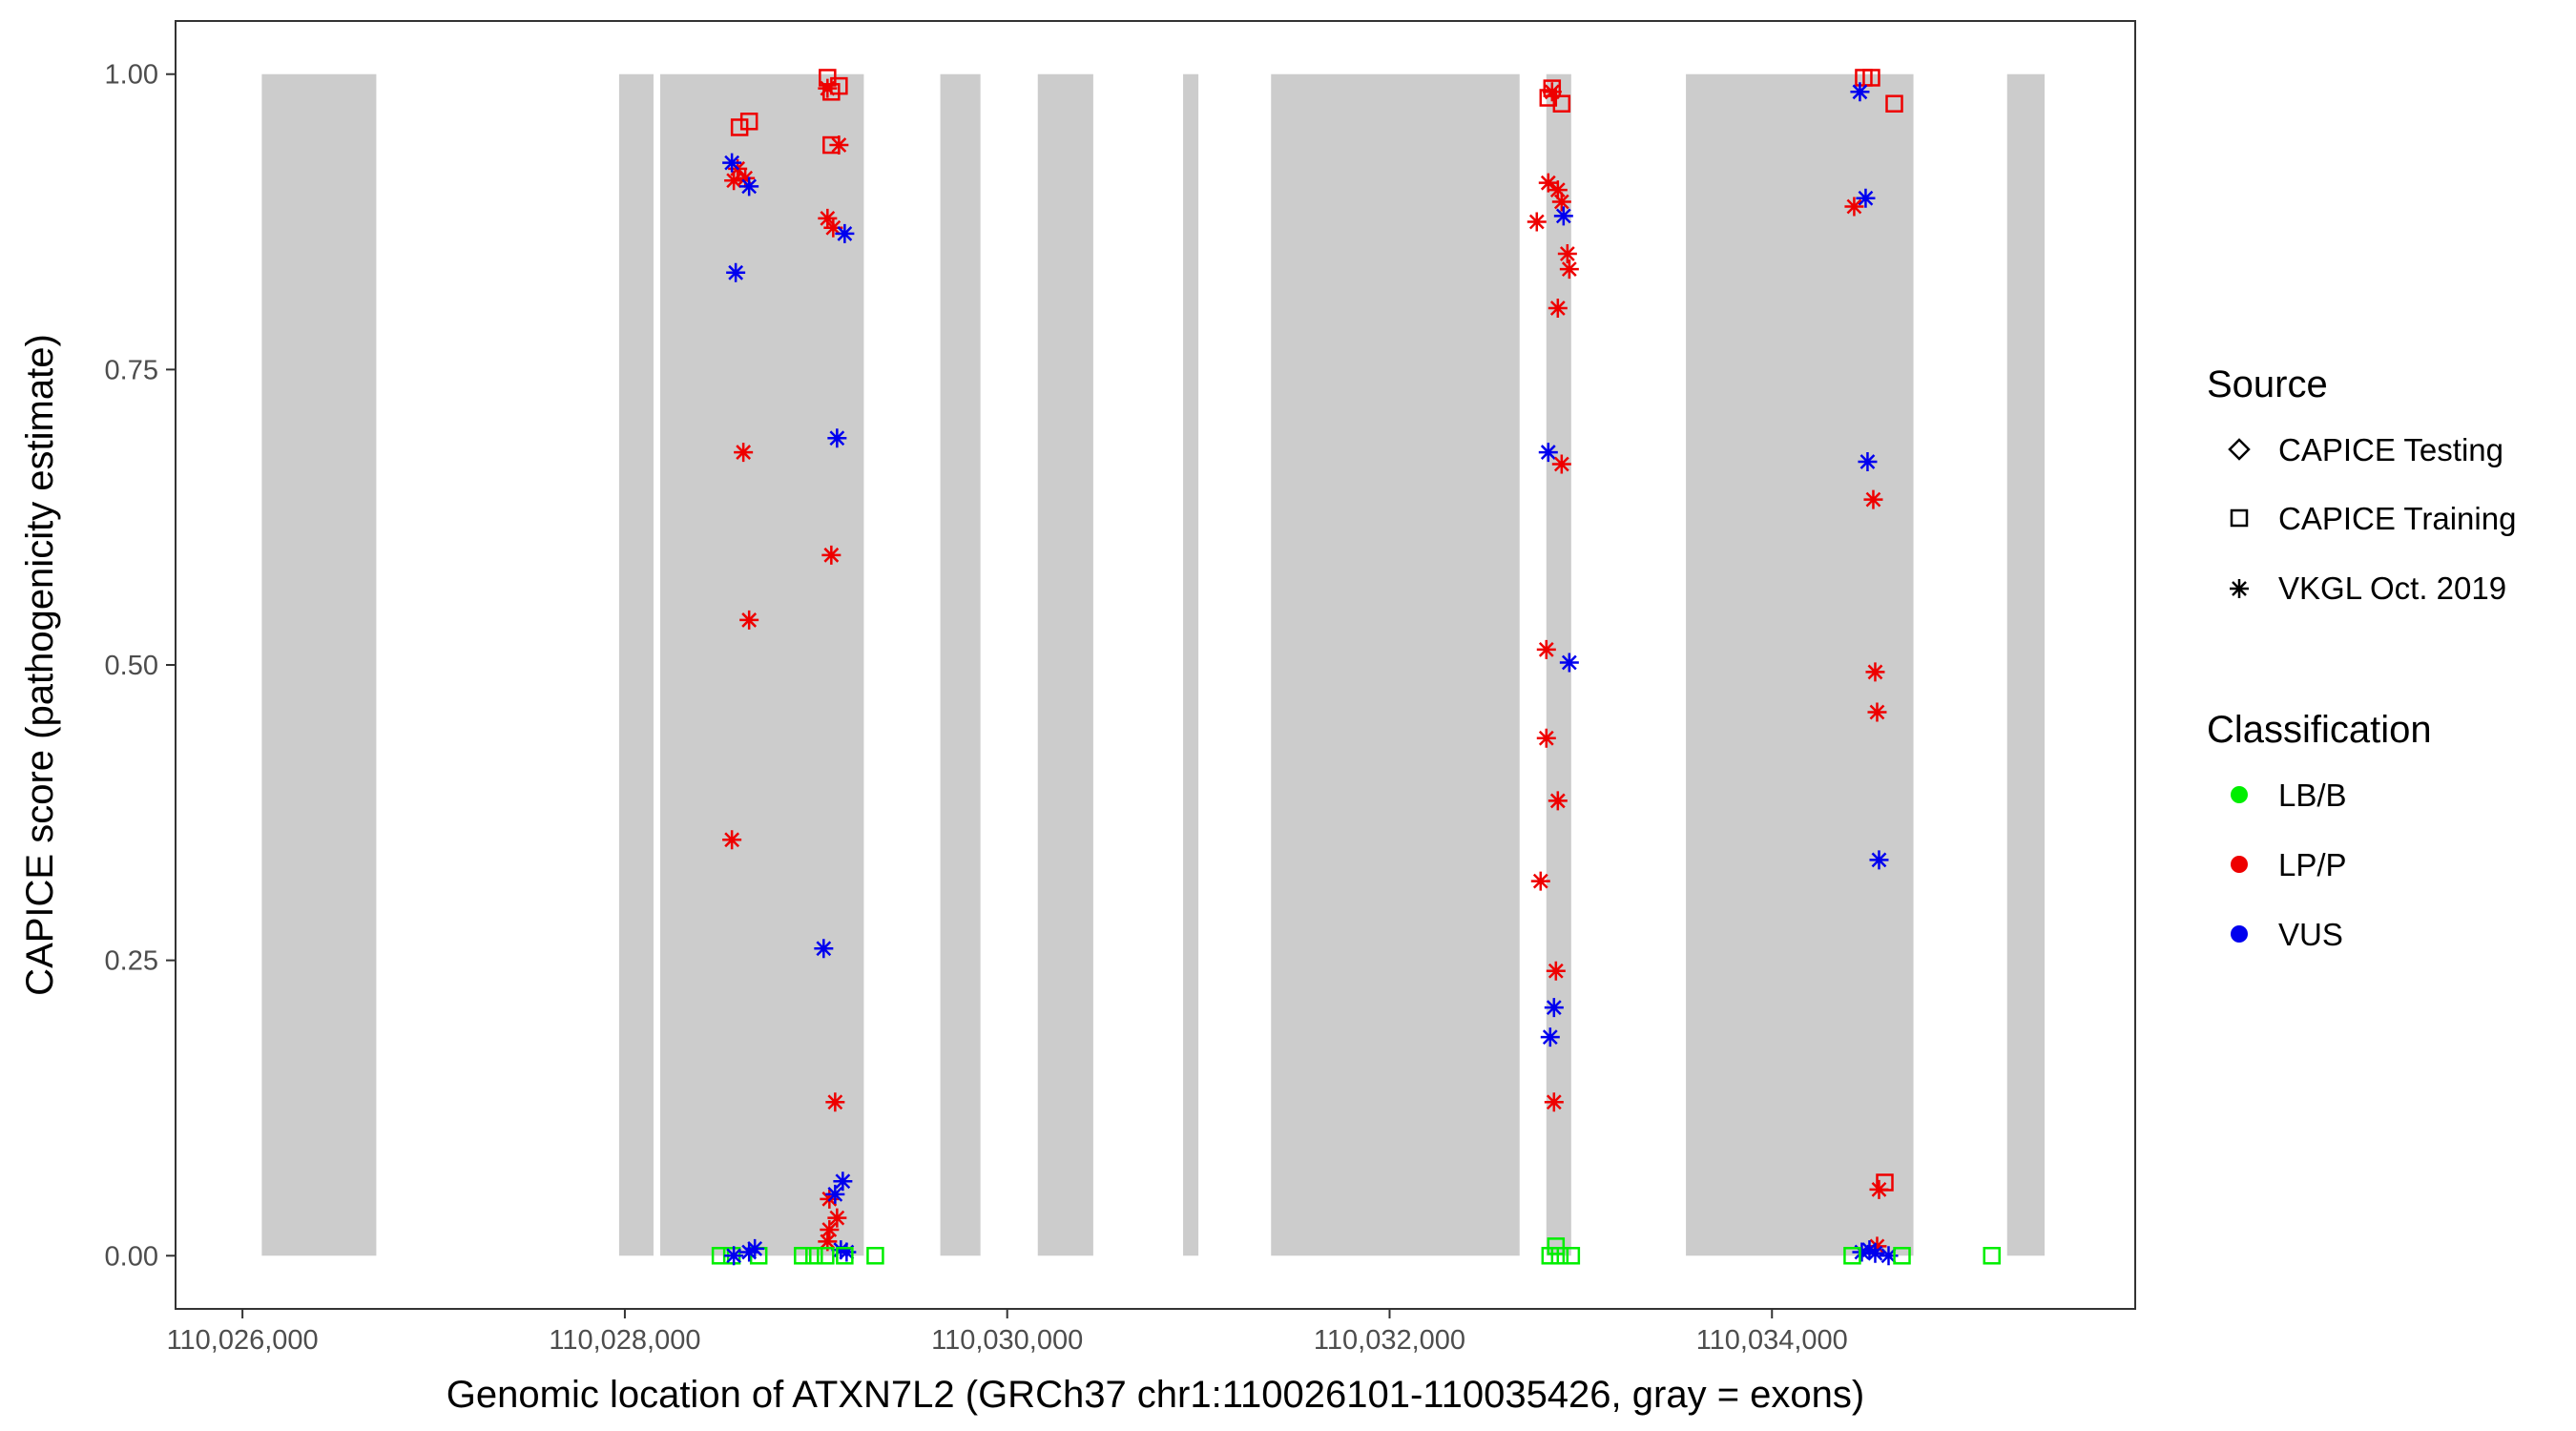 Image resolution: width=2576 pixels, height=1431 pixels. What do you see at coordinates (2319, 830) in the screenshot?
I see `legend-classification: Classification LB/B LP/P VUS` at bounding box center [2319, 830].